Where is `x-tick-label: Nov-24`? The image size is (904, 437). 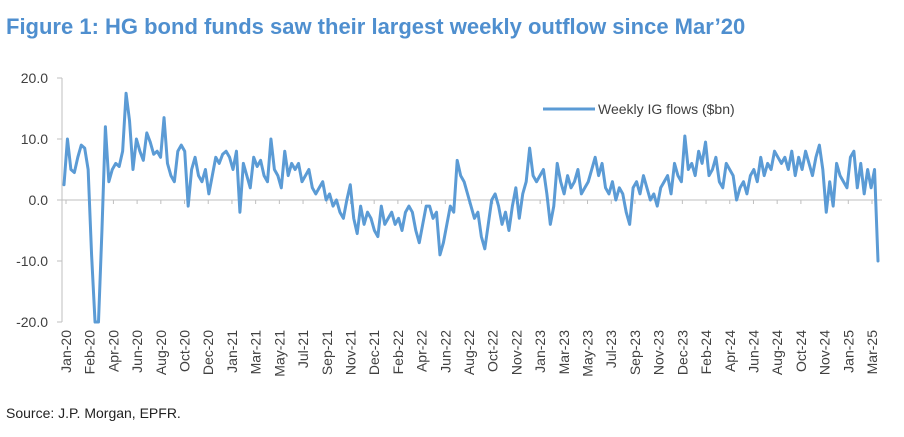 x-tick-label: Nov-24 is located at coordinates (825, 352).